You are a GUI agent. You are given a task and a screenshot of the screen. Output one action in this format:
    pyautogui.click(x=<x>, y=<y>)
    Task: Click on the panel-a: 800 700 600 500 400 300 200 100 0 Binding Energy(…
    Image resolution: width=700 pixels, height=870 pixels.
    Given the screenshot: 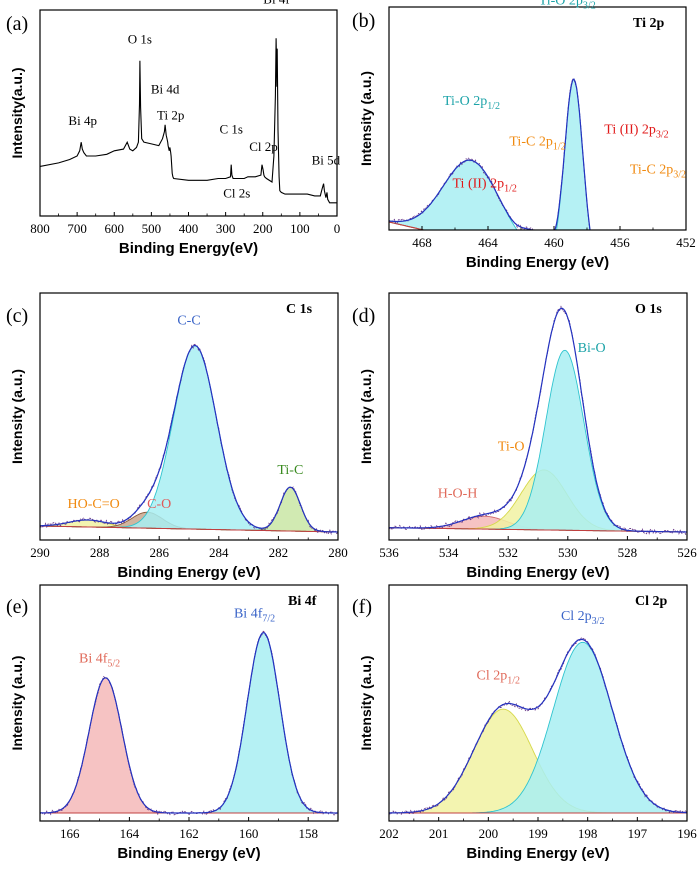 What is the action you would take?
    pyautogui.click(x=173, y=128)
    